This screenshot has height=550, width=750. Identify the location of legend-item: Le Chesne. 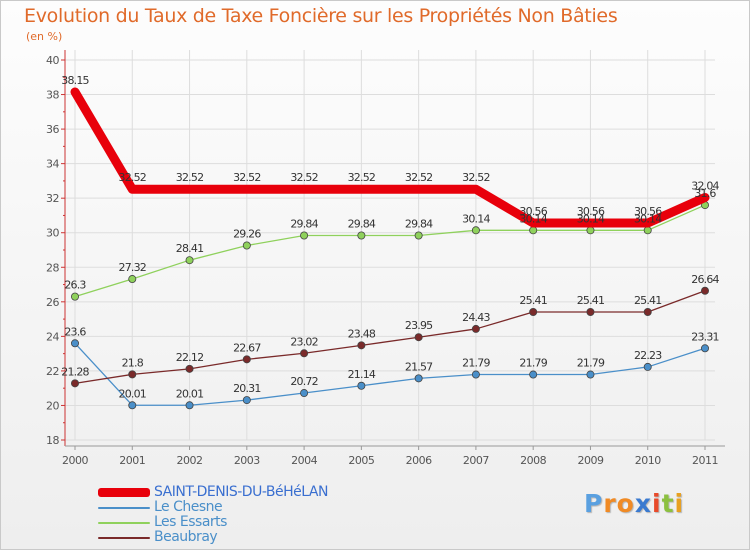
(213, 507).